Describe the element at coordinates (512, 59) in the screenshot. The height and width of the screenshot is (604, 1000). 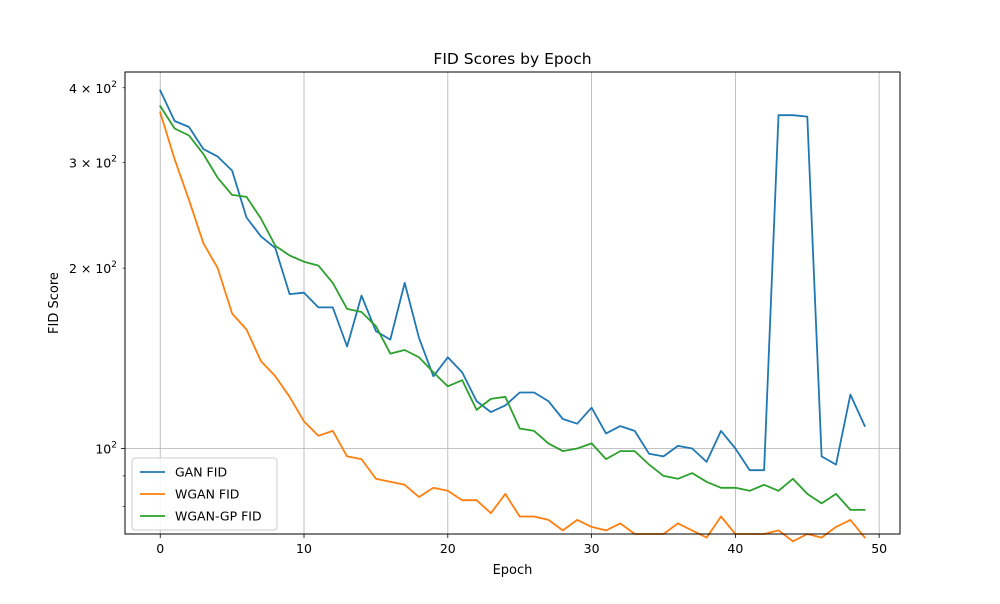
I see `chart-title: FID Scores by Epoch` at that location.